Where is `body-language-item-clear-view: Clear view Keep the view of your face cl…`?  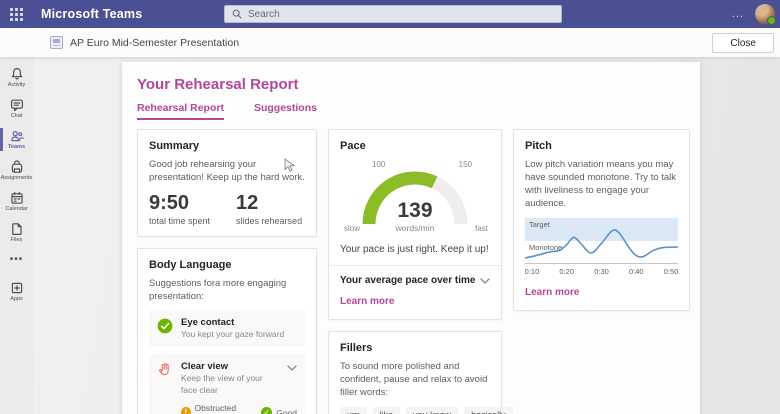 body-language-item-clear-view: Clear view Keep the view of your face cl… is located at coordinates (227, 384).